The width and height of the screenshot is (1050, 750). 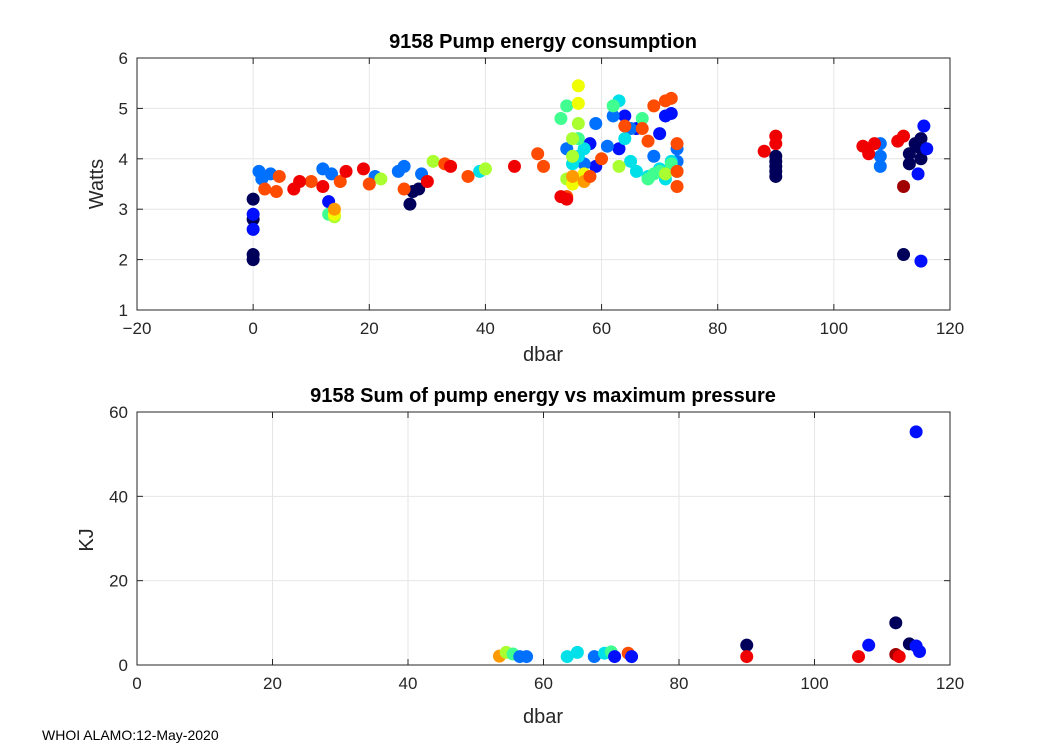 I want to click on plot1-y-tick-label: 1, so click(x=123, y=310).